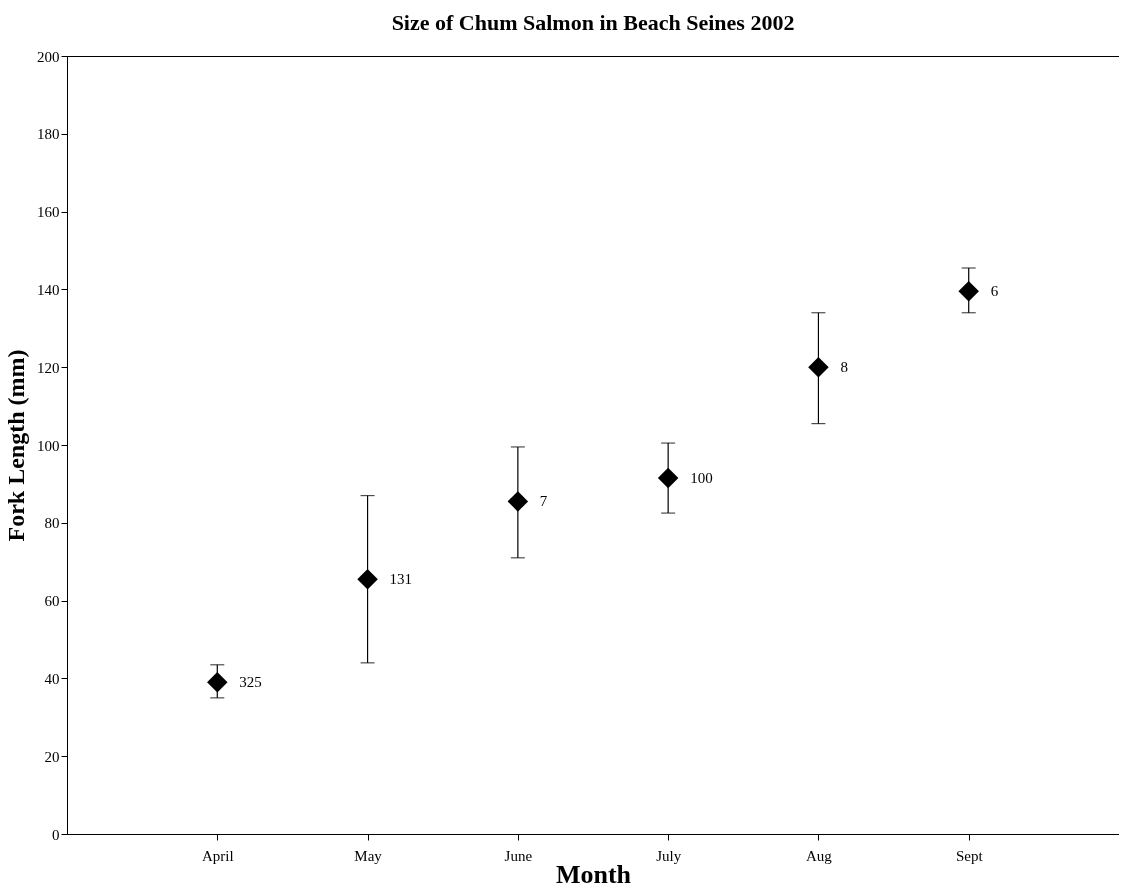 Image resolution: width=1133 pixels, height=896 pixels. I want to click on y-tick-label: 100, so click(48, 445).